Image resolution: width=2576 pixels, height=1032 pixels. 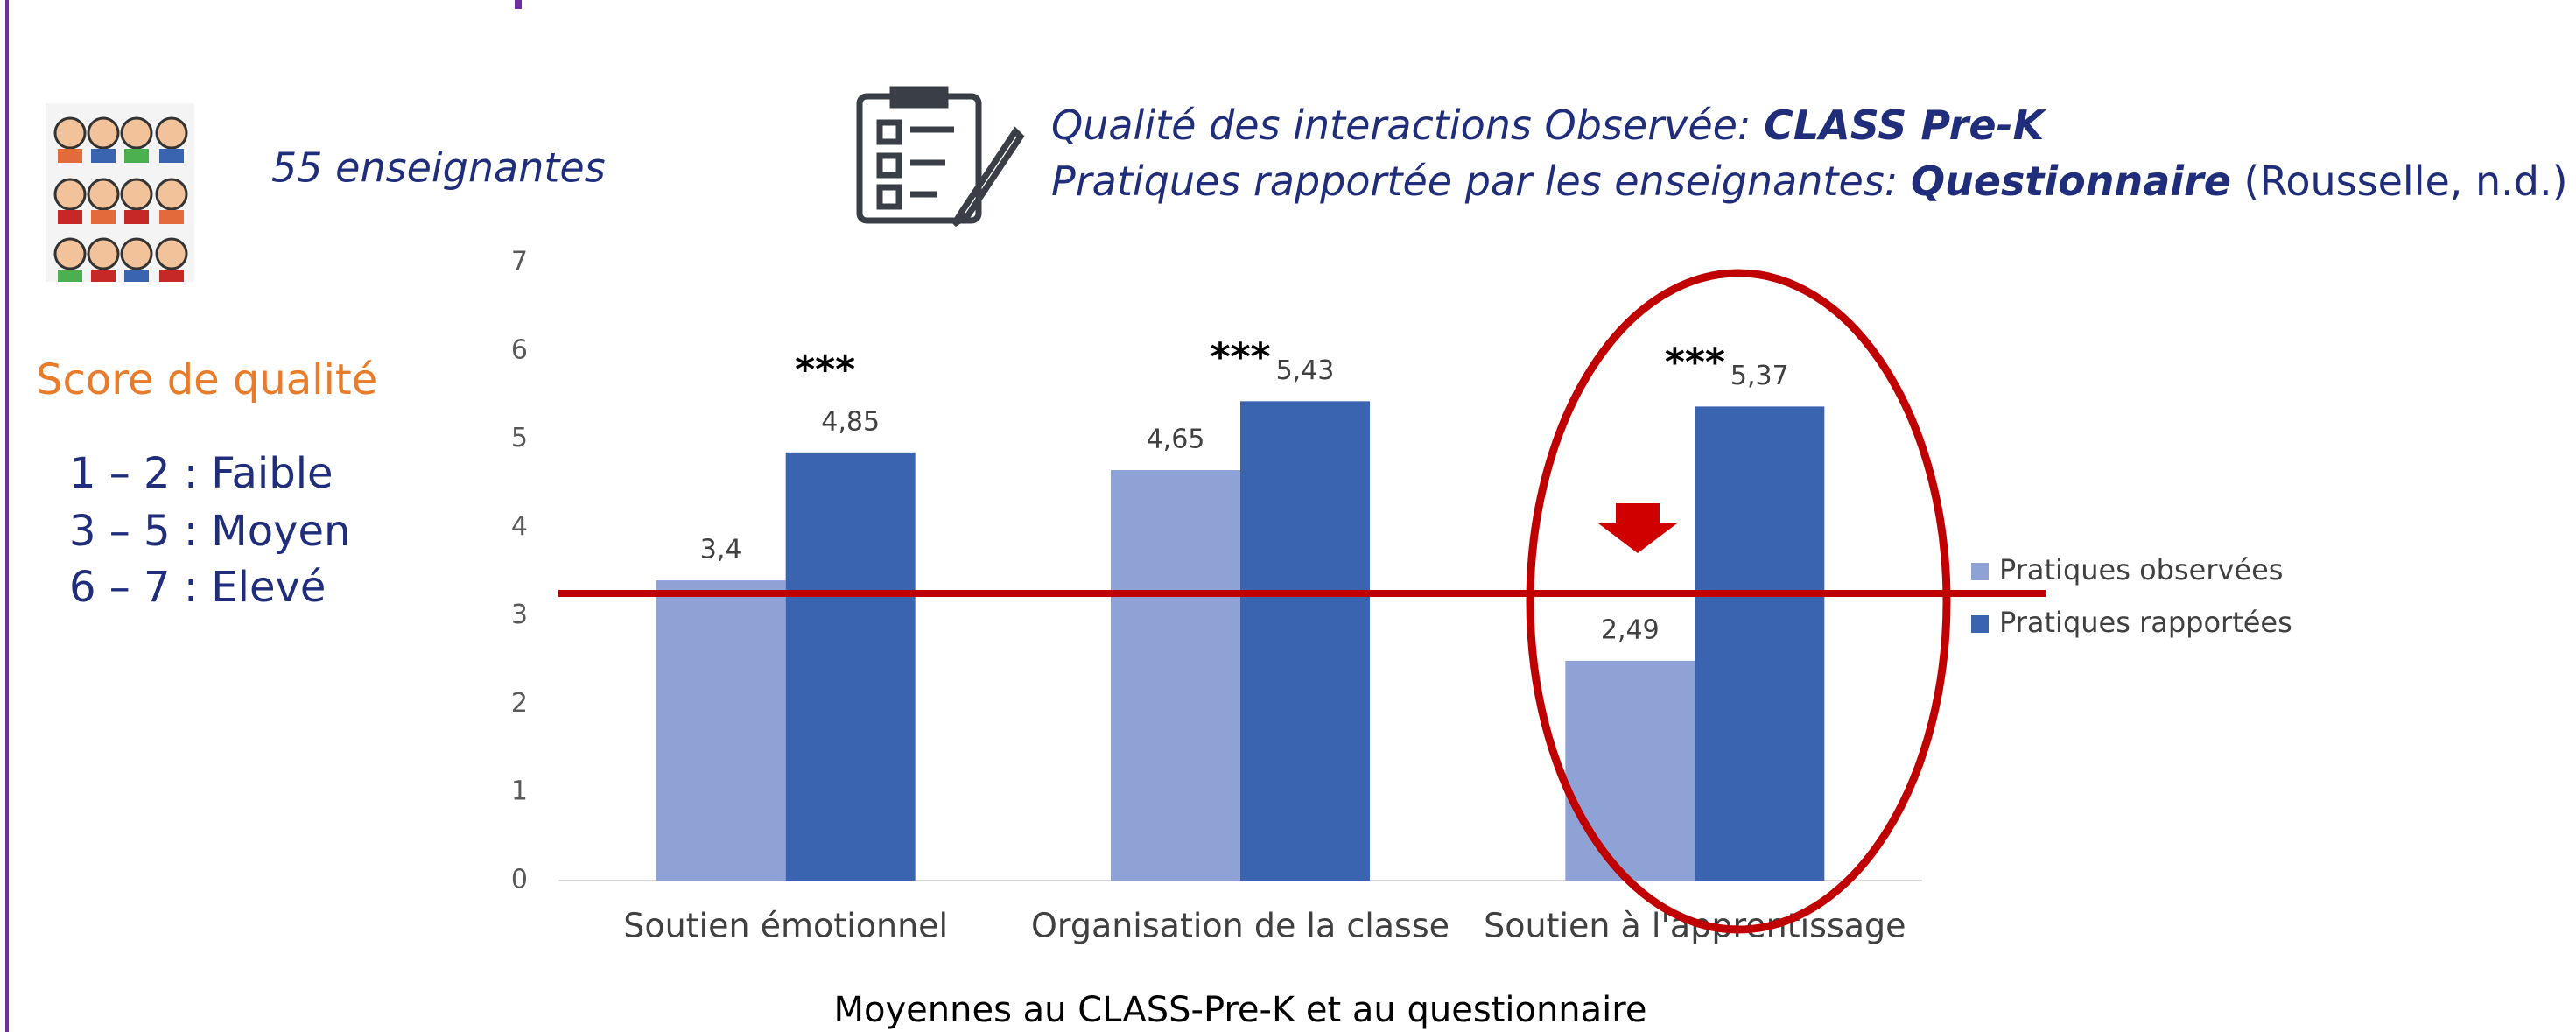 What do you see at coordinates (519, 262) in the screenshot?
I see `y-tick-label: 7` at bounding box center [519, 262].